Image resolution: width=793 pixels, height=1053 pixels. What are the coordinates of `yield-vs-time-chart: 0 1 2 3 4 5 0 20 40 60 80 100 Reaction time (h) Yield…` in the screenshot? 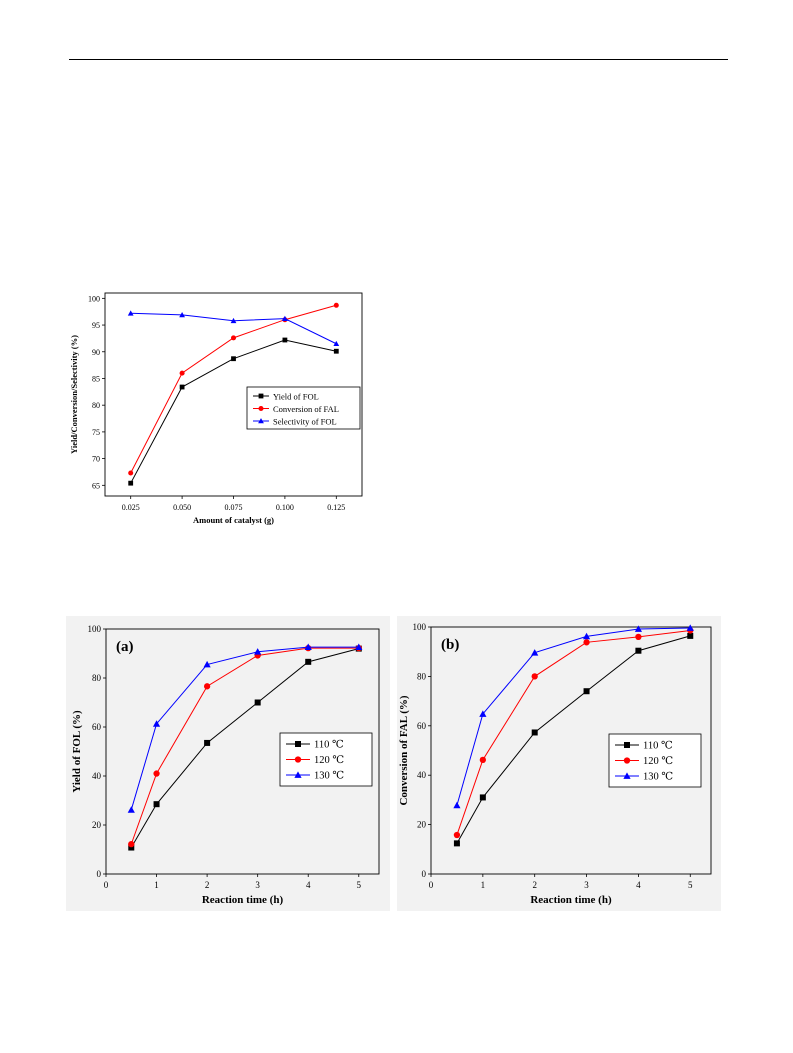 It's located at (228, 763).